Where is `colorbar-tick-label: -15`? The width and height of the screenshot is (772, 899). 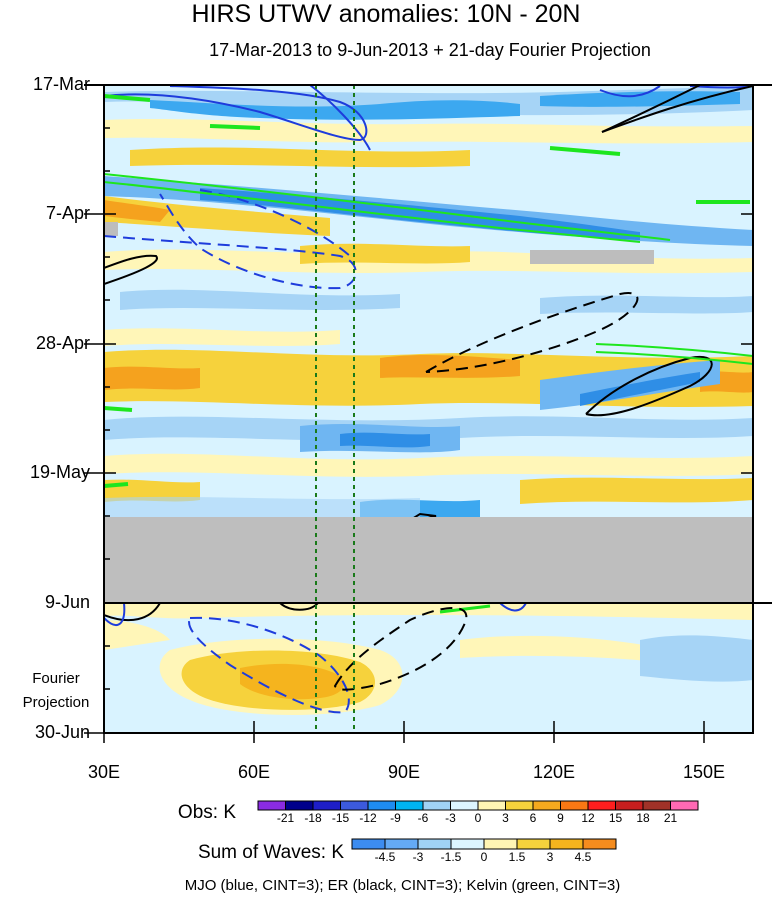
colorbar-tick-label: -15 is located at coordinates (340, 818).